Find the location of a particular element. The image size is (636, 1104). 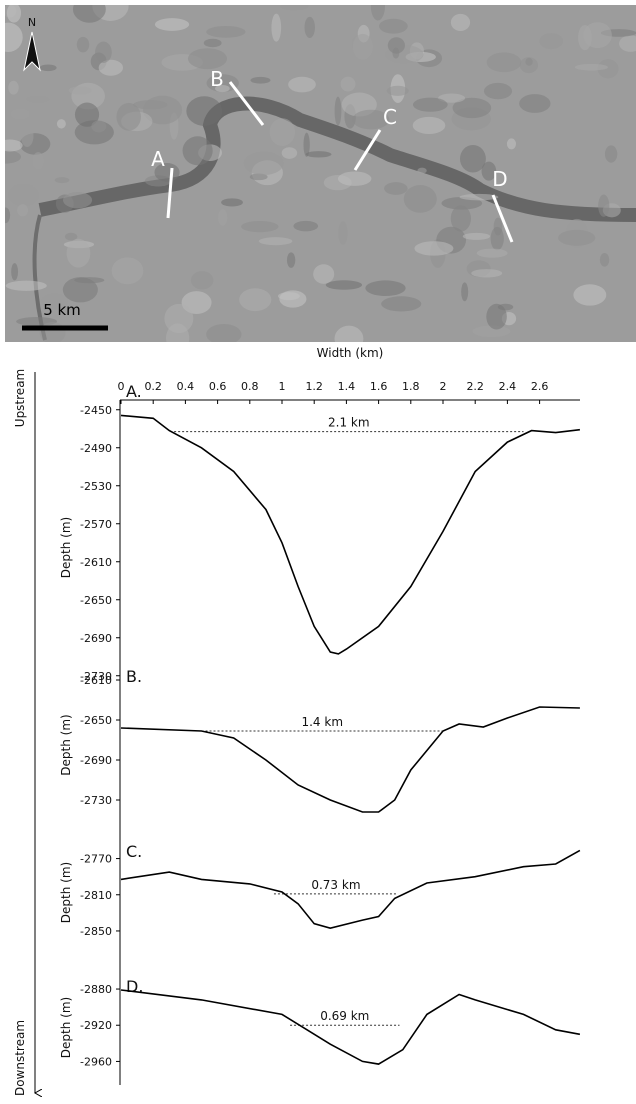

panel-label: B. is located at coordinates (134, 676).